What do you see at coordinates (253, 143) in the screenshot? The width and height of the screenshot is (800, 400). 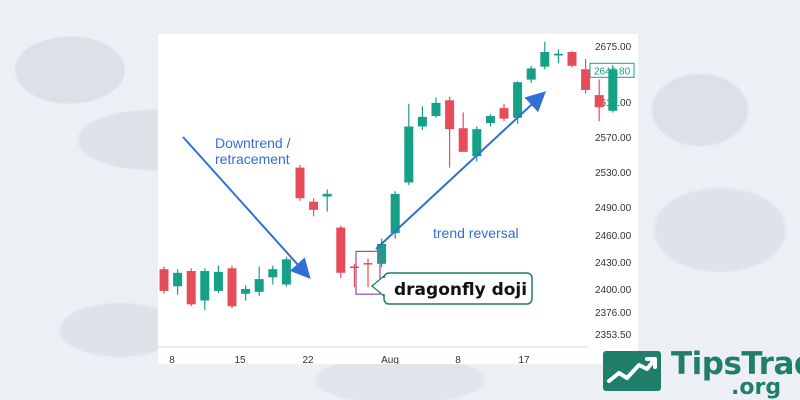 I see `downtrend-label: Downtrend /` at bounding box center [253, 143].